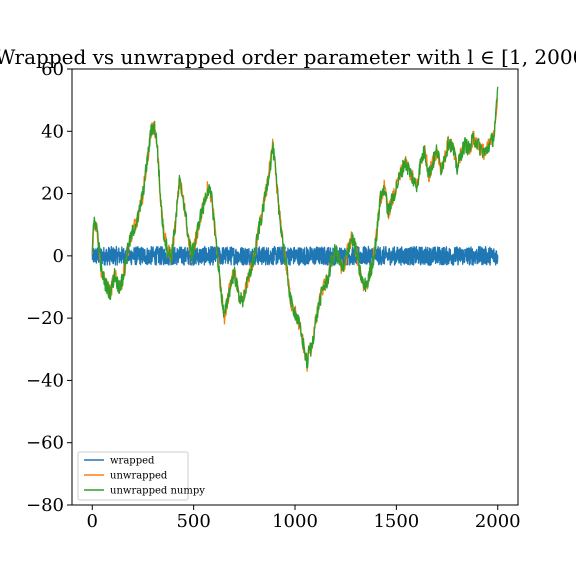 The image size is (576, 576). Describe the element at coordinates (45, 318) in the screenshot. I see `y-tick-label: −20` at that location.